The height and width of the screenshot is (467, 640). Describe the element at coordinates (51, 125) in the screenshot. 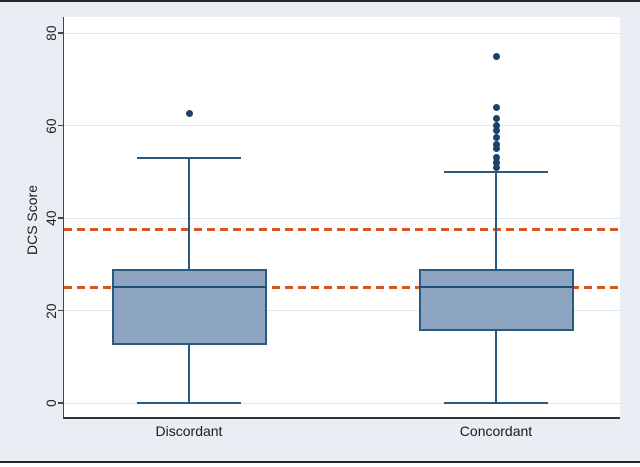

I see `y-tick-label: 60` at that location.